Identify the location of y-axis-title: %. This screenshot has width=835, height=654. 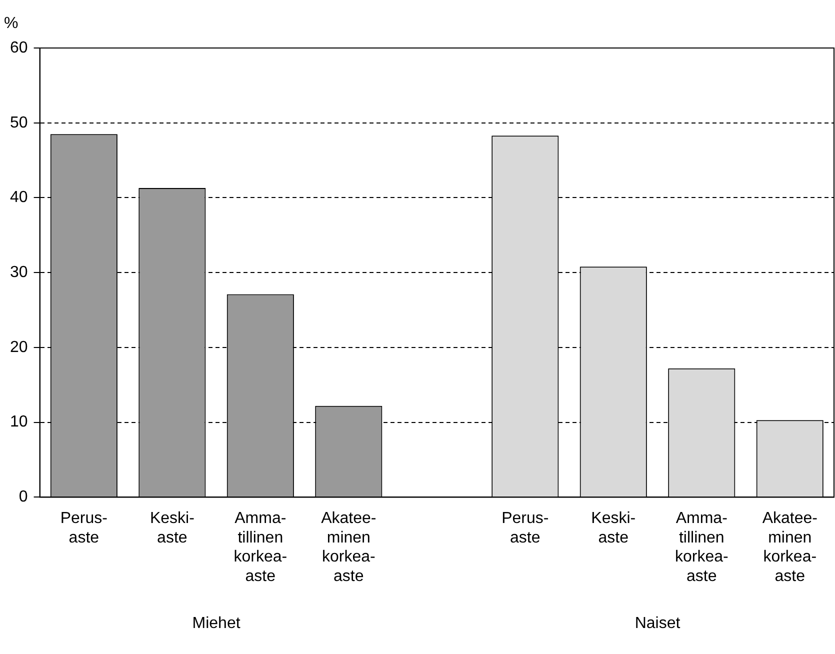
(11, 23).